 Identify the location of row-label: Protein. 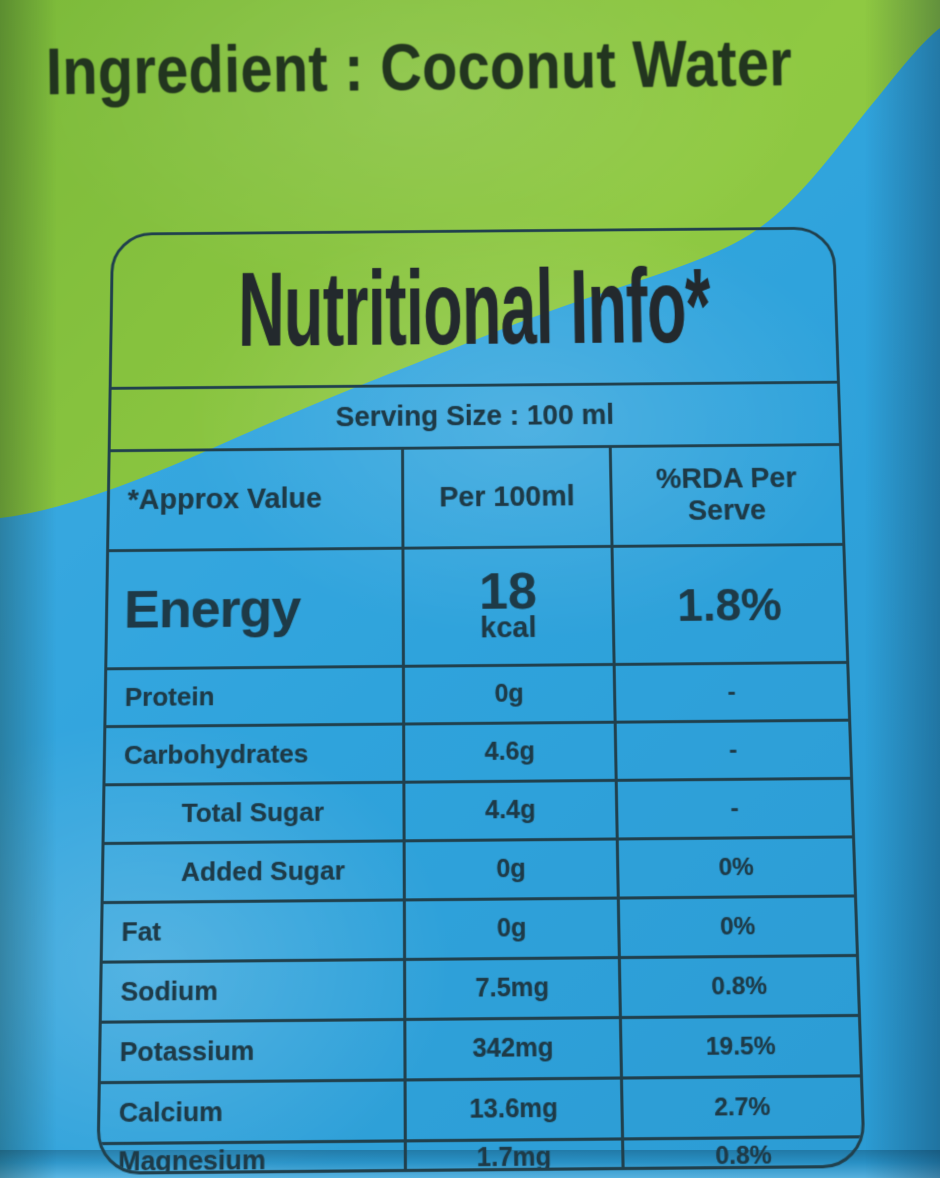
(169, 696).